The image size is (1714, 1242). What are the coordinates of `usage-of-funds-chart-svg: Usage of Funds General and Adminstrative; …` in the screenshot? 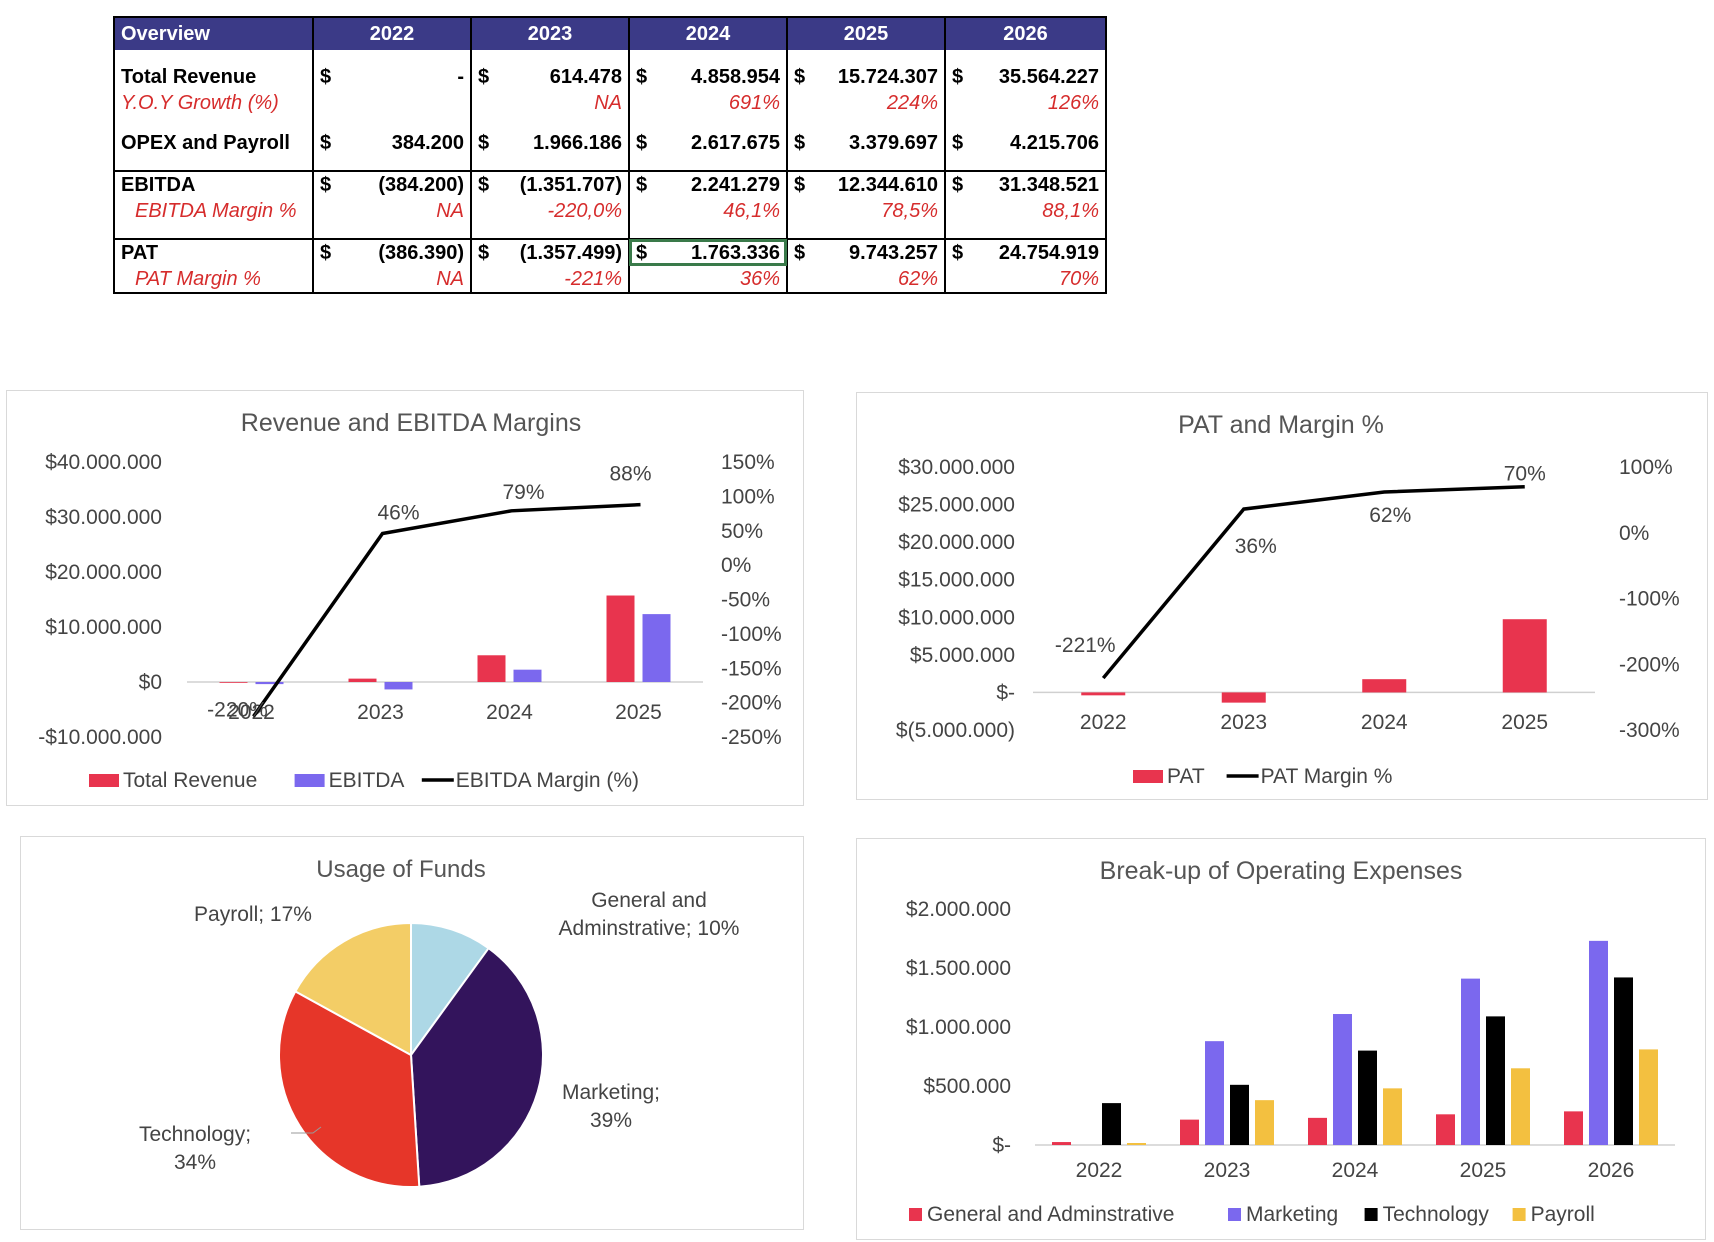 It's located at (439, 1022).